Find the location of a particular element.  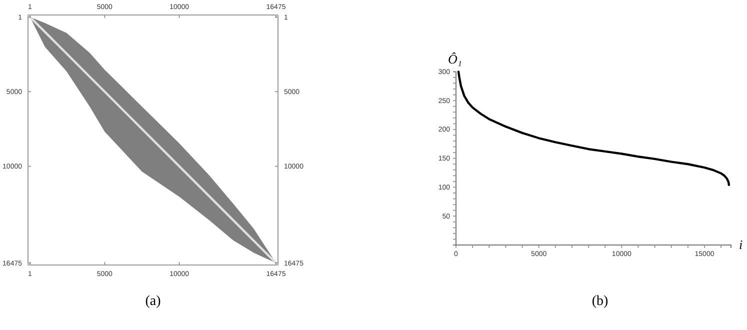

text: (b) is located at coordinates (600, 301).